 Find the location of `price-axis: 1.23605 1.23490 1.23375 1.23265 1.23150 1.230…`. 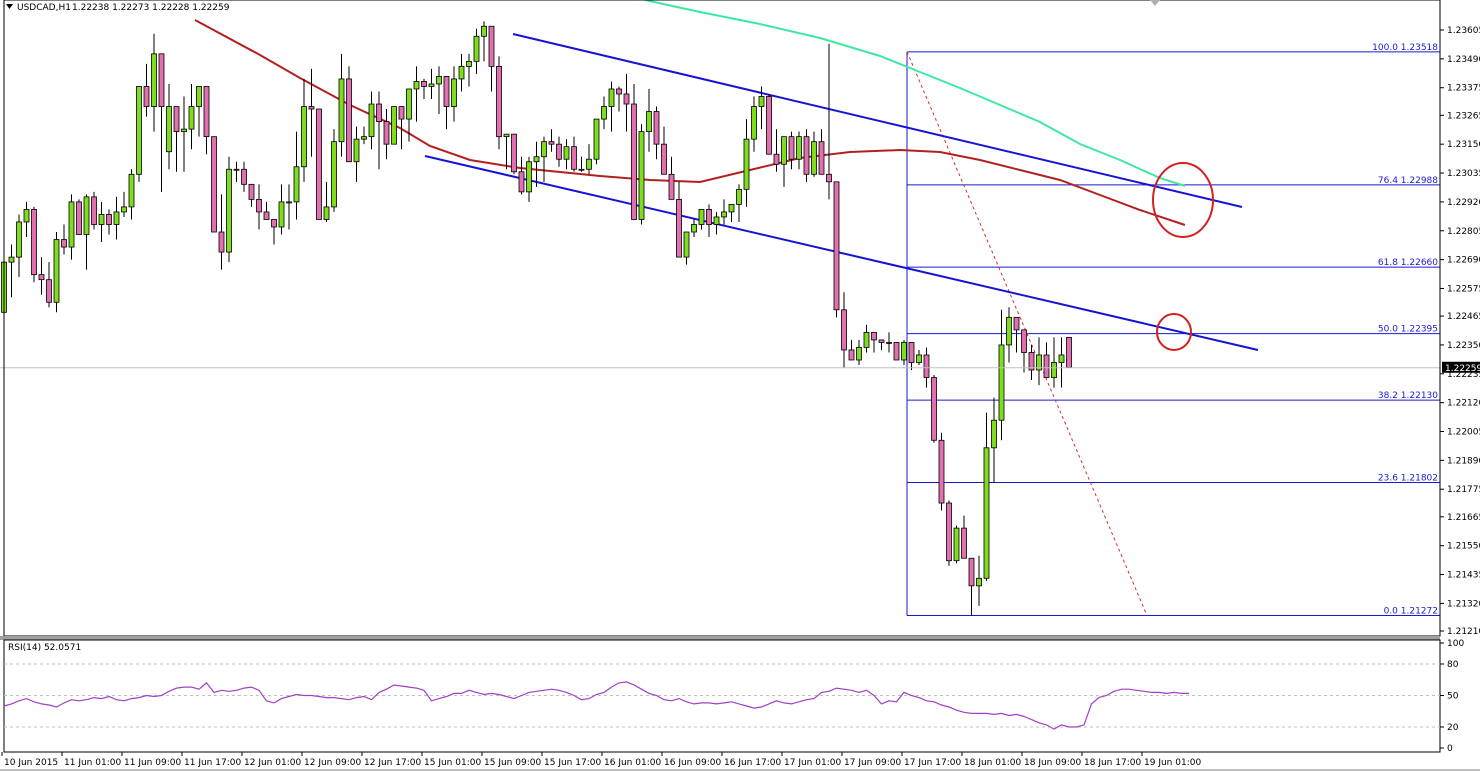

price-axis: 1.23605 1.23490 1.23375 1.23265 1.23150 1.230… is located at coordinates (1460, 331).